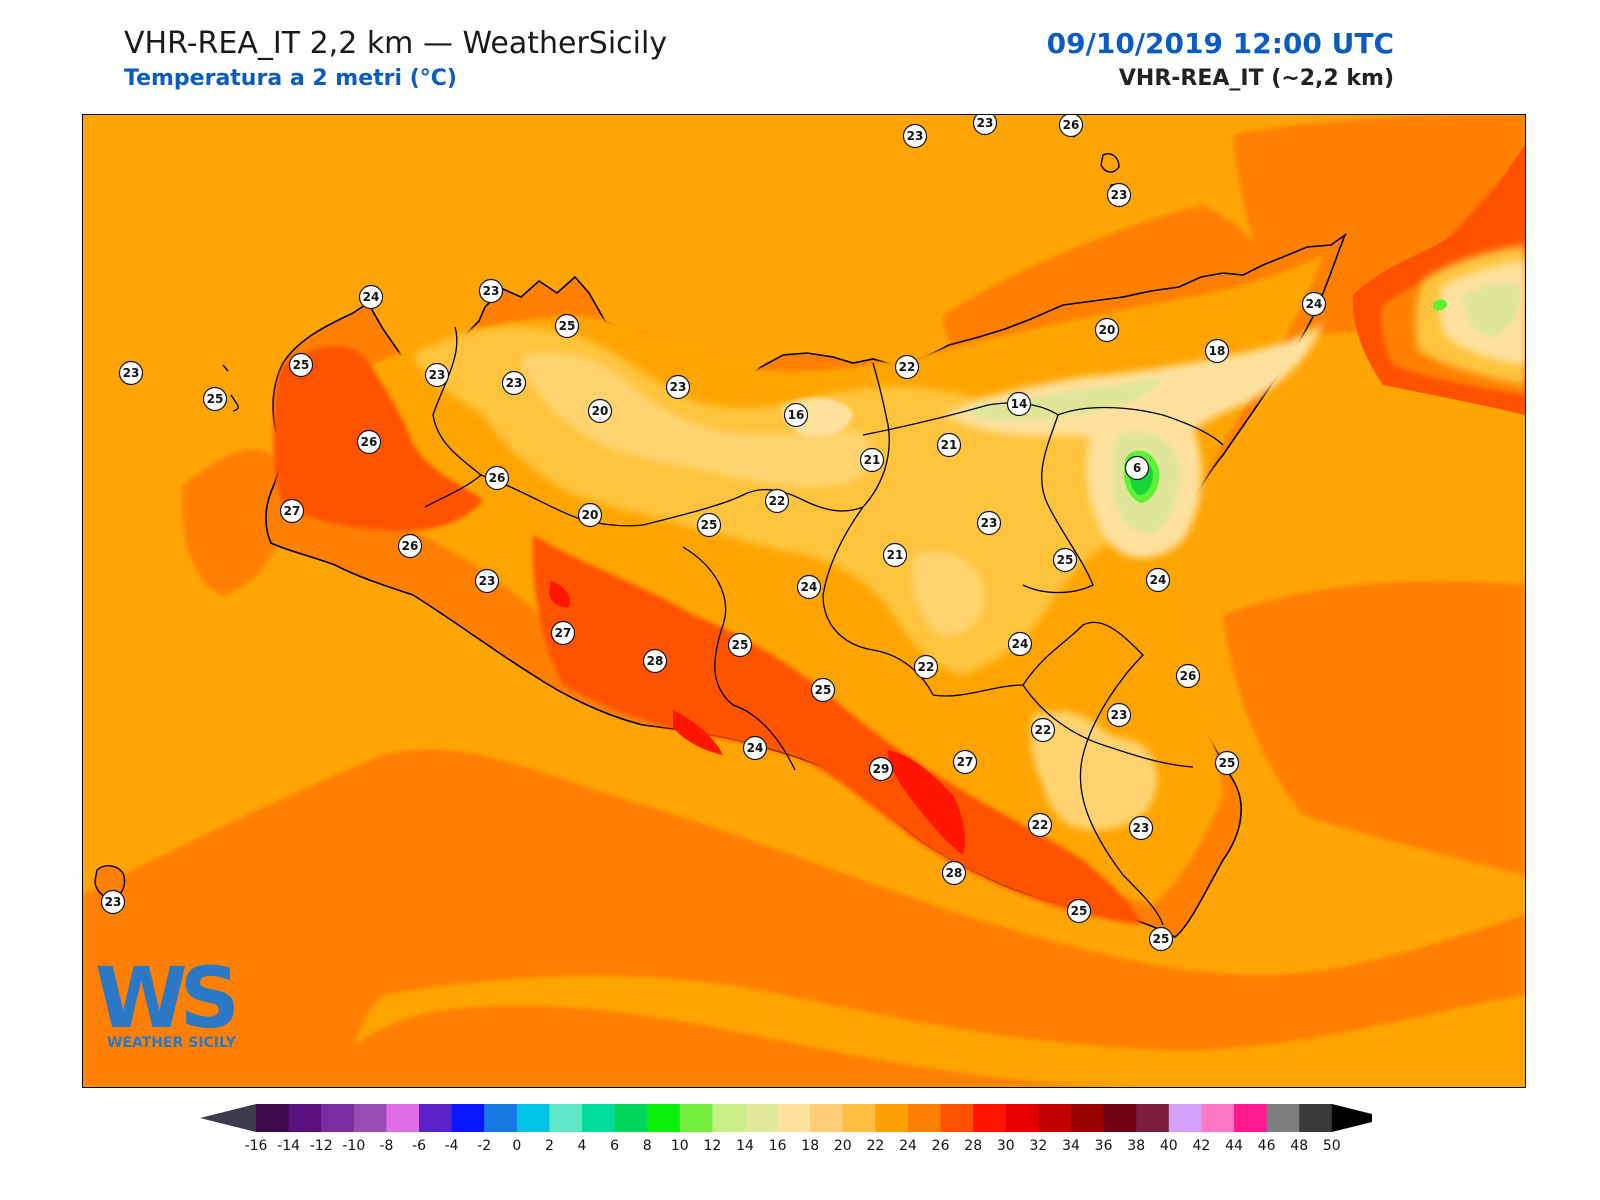  I want to click on station-value: 29, so click(881, 769).